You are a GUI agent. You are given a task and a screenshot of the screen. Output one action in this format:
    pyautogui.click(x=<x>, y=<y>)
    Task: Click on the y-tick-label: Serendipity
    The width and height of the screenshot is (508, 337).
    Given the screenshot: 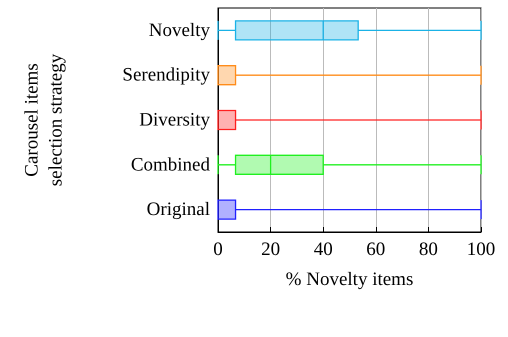 What is the action you would take?
    pyautogui.click(x=166, y=75)
    